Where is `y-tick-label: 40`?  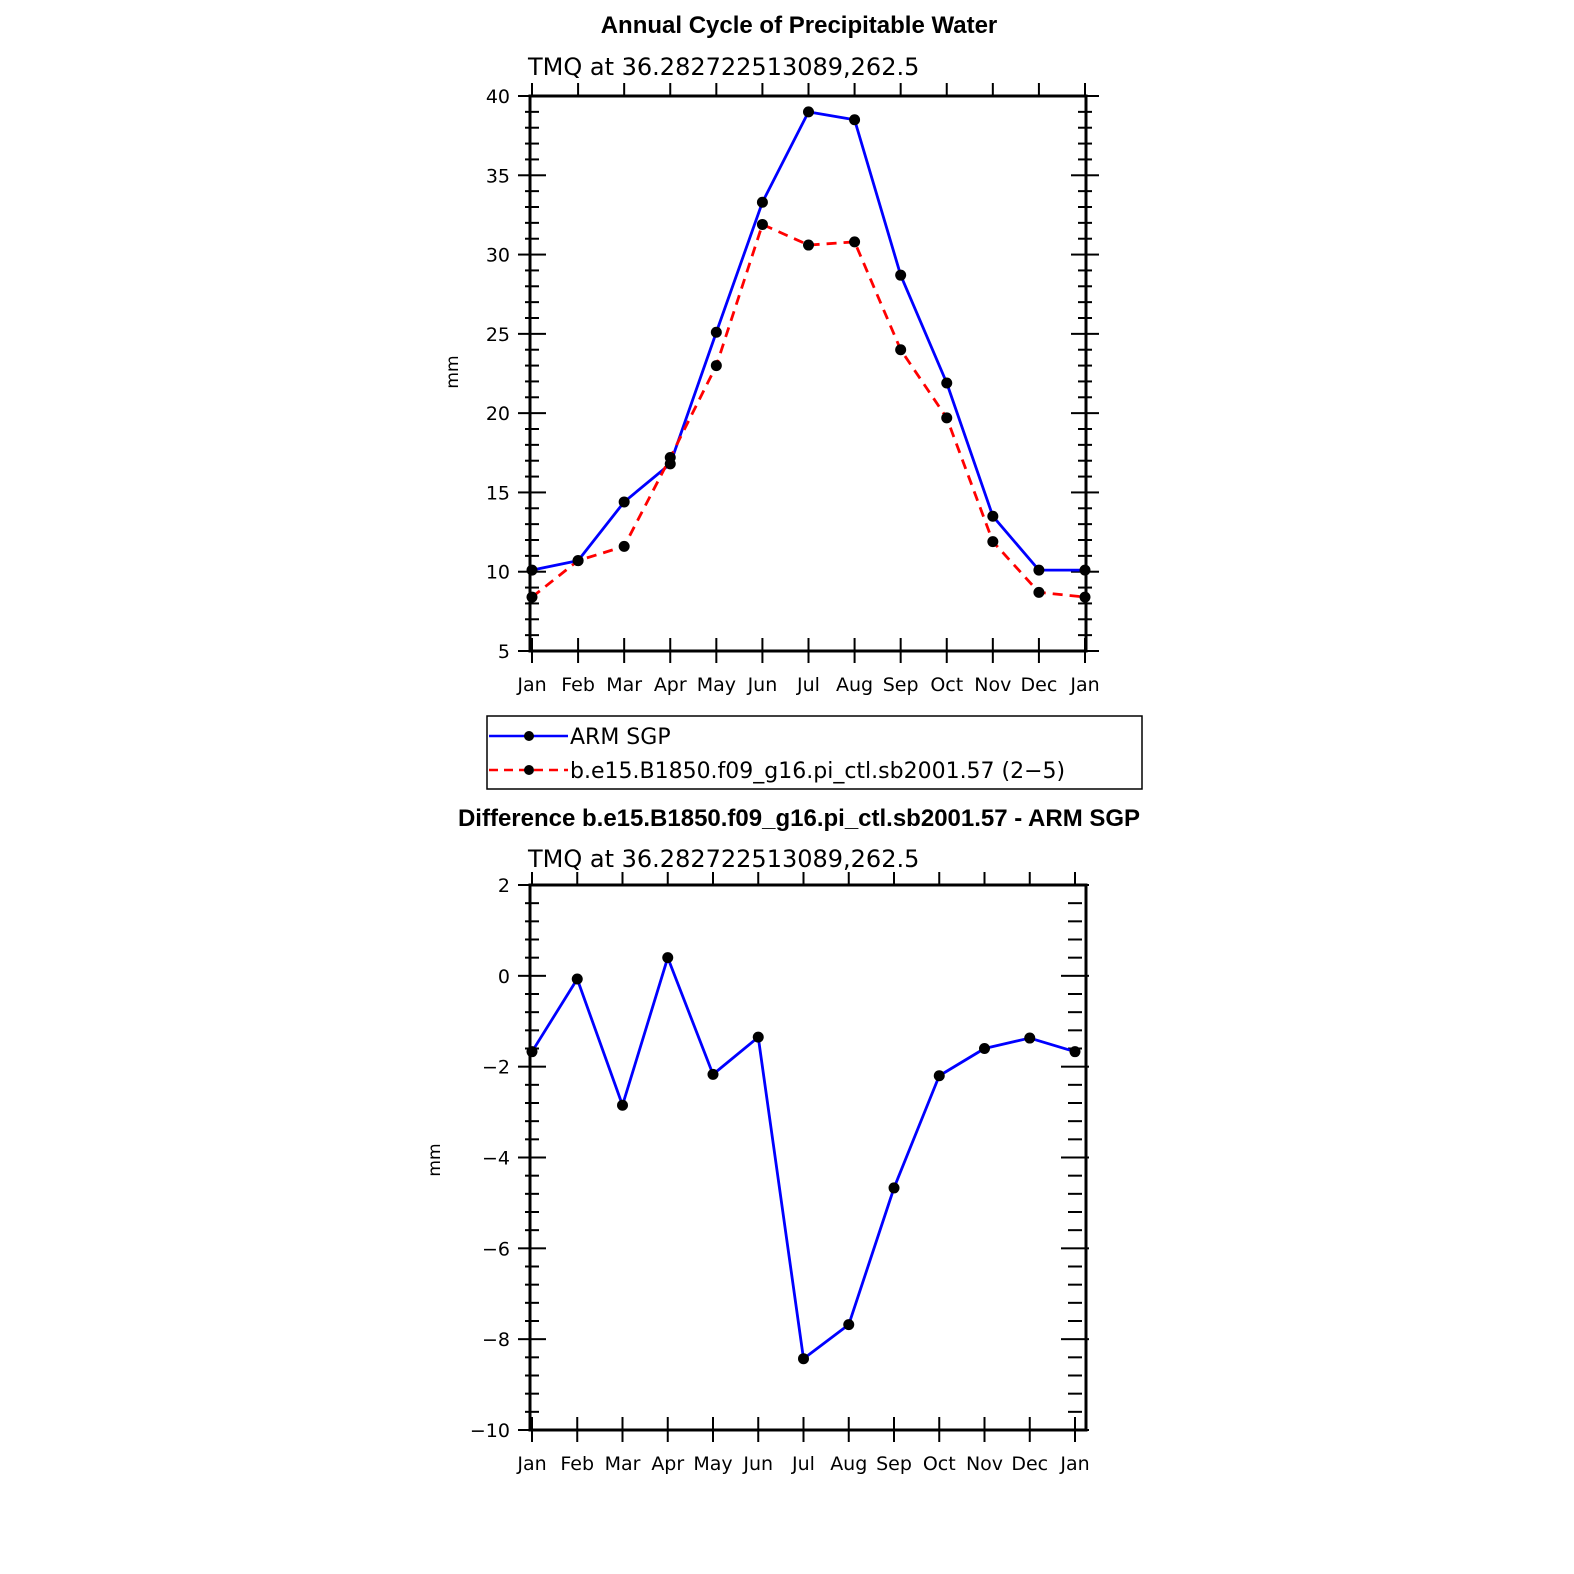 y-tick-label: 40 is located at coordinates (498, 97).